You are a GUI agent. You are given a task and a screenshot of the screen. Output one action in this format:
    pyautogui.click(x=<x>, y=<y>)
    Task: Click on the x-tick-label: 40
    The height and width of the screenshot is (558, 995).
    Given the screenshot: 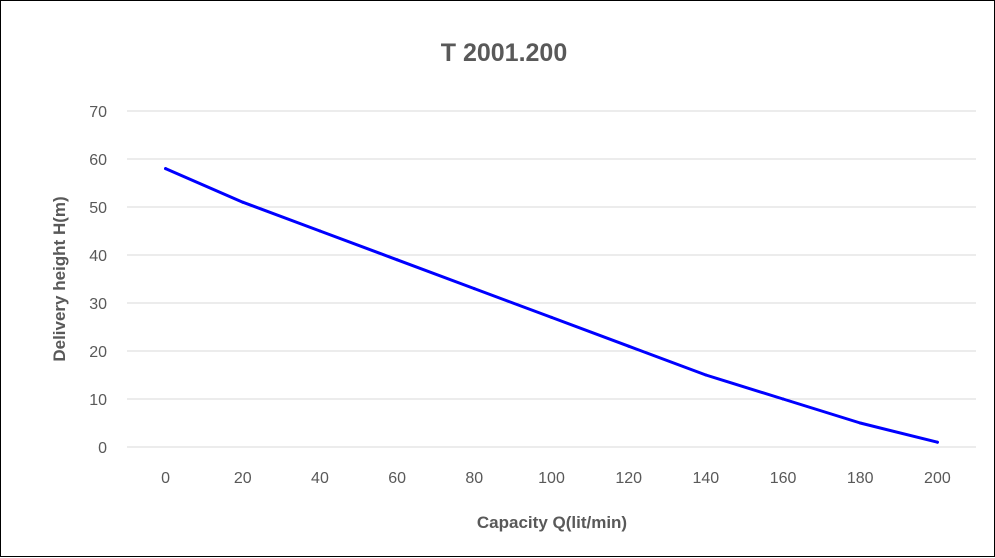 What is the action you would take?
    pyautogui.click(x=320, y=478)
    